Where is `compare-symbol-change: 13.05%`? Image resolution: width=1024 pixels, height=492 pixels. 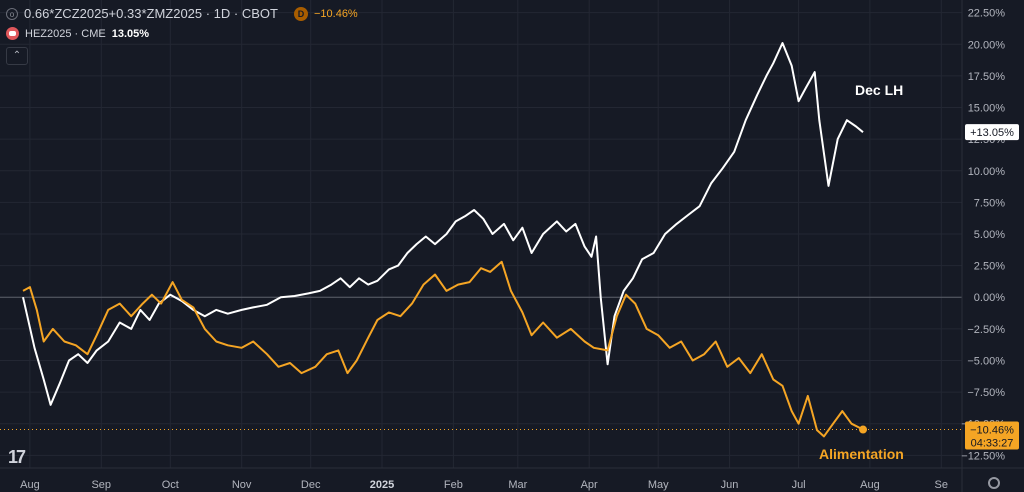
compare-symbol-change: 13.05% is located at coordinates (130, 33).